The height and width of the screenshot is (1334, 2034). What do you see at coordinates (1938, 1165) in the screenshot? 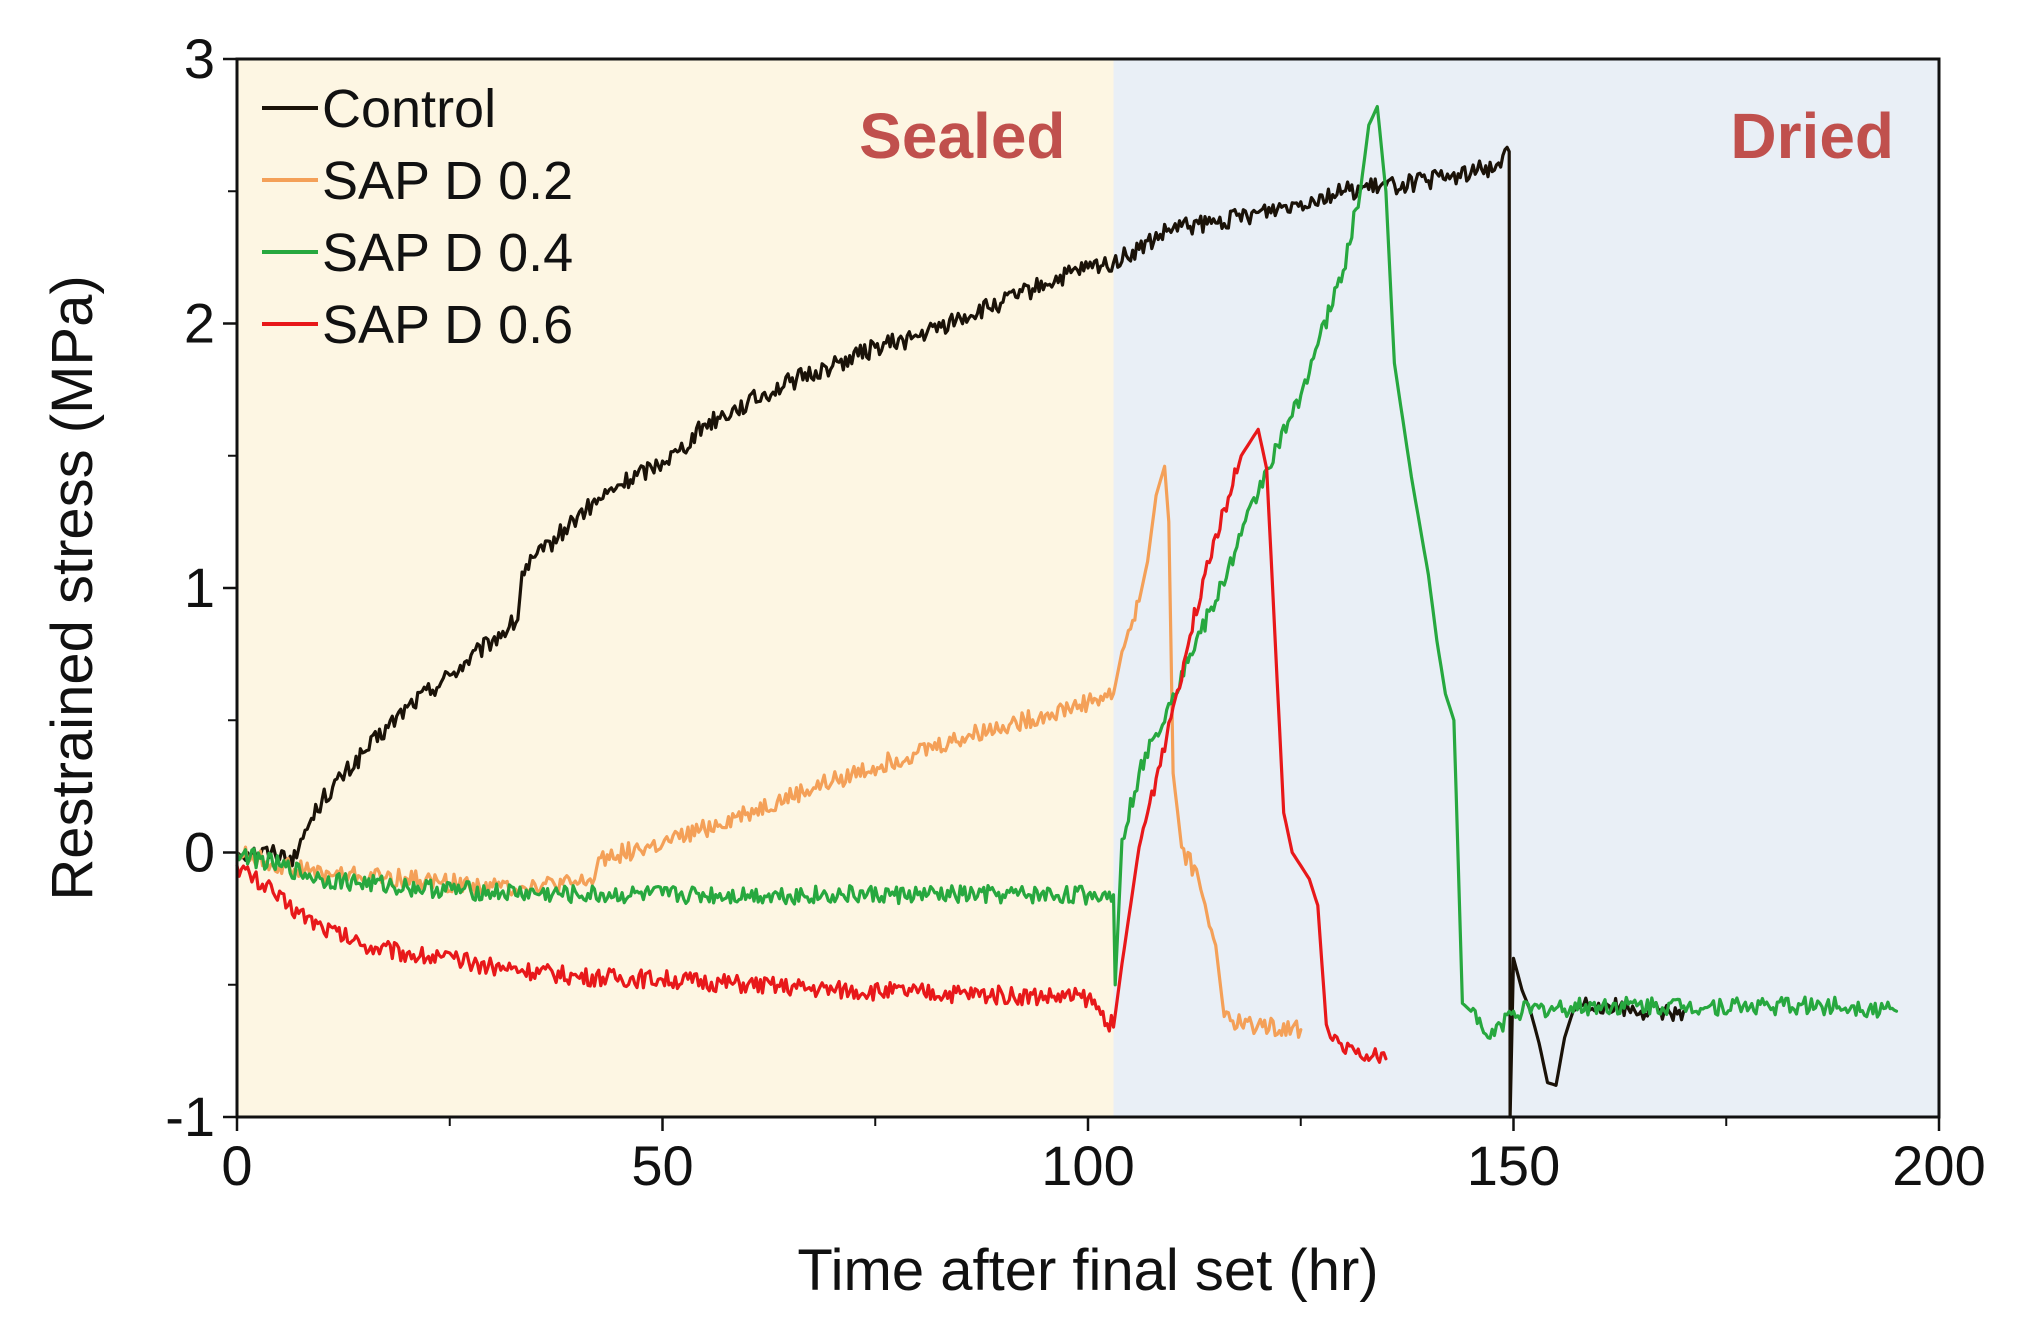
I see `x-tick-label: 200` at bounding box center [1938, 1165].